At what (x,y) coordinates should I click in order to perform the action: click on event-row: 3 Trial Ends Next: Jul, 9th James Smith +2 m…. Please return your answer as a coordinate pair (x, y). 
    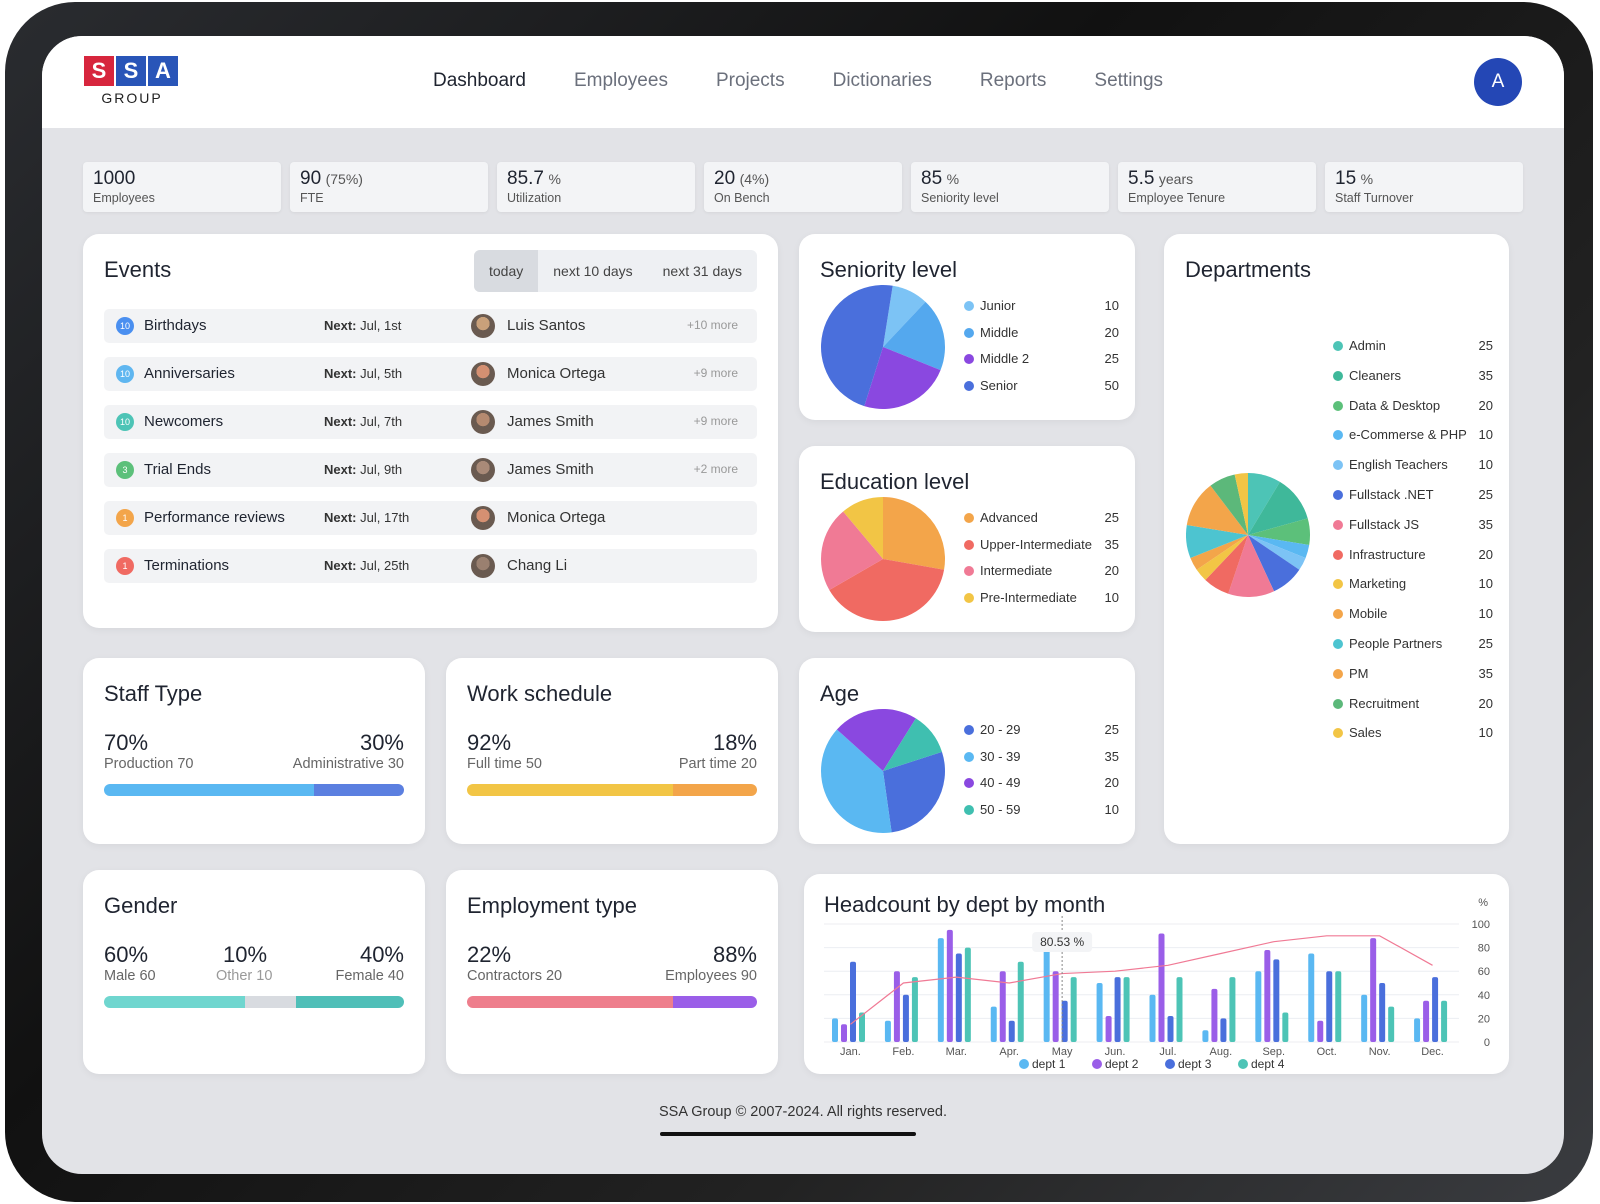
    Looking at the image, I should click on (430, 470).